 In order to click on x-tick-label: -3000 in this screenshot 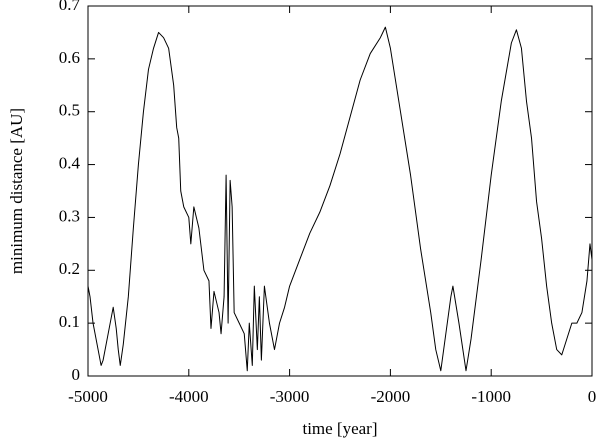, I will do `click(290, 396)`.